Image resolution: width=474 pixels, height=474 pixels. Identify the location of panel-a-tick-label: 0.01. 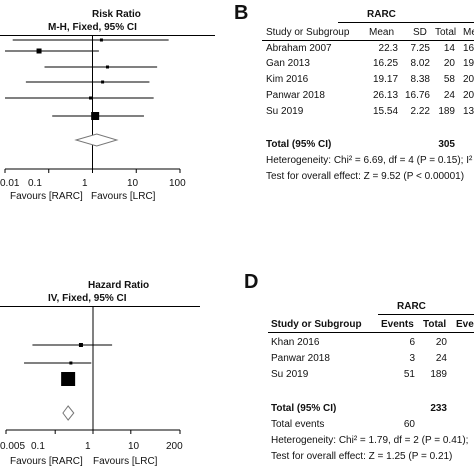
(10, 183).